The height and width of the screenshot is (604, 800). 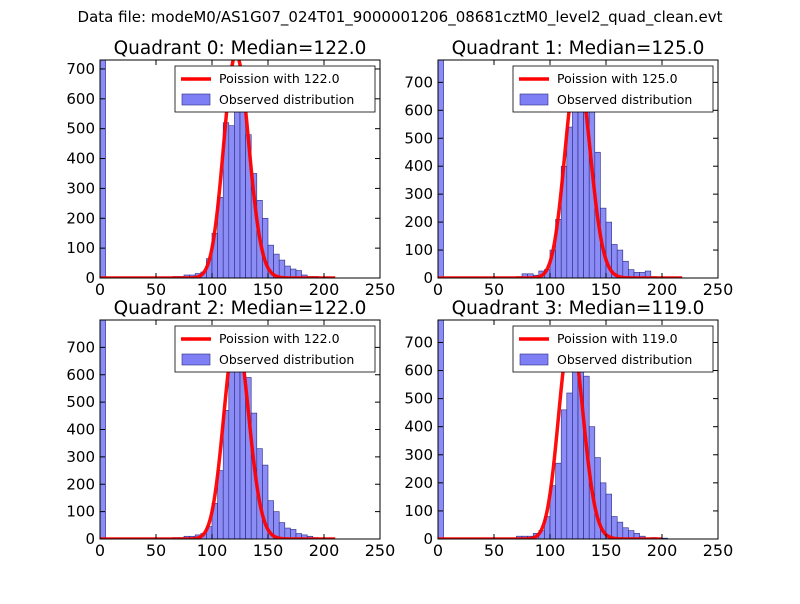 I want to click on quadrant-1-title: Quadrant 1: Median=125.0, so click(x=578, y=48).